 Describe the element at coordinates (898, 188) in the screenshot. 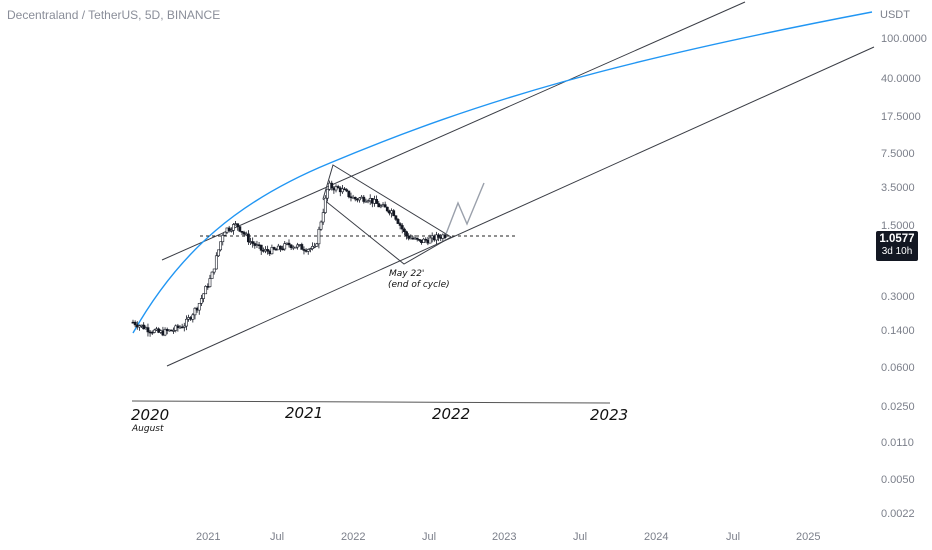

I see `y-tick: 3.5000` at that location.